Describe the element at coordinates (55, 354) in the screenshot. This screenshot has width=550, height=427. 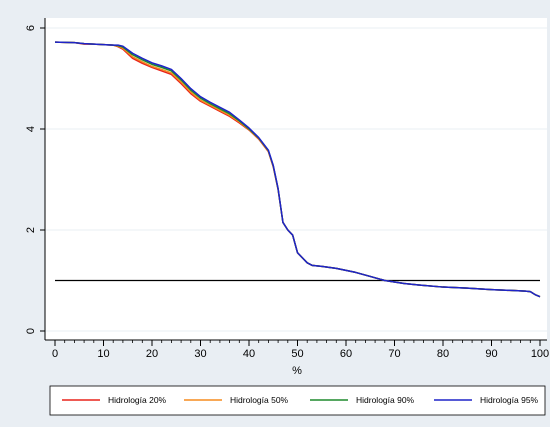
I see `x-tick-label: 0` at that location.